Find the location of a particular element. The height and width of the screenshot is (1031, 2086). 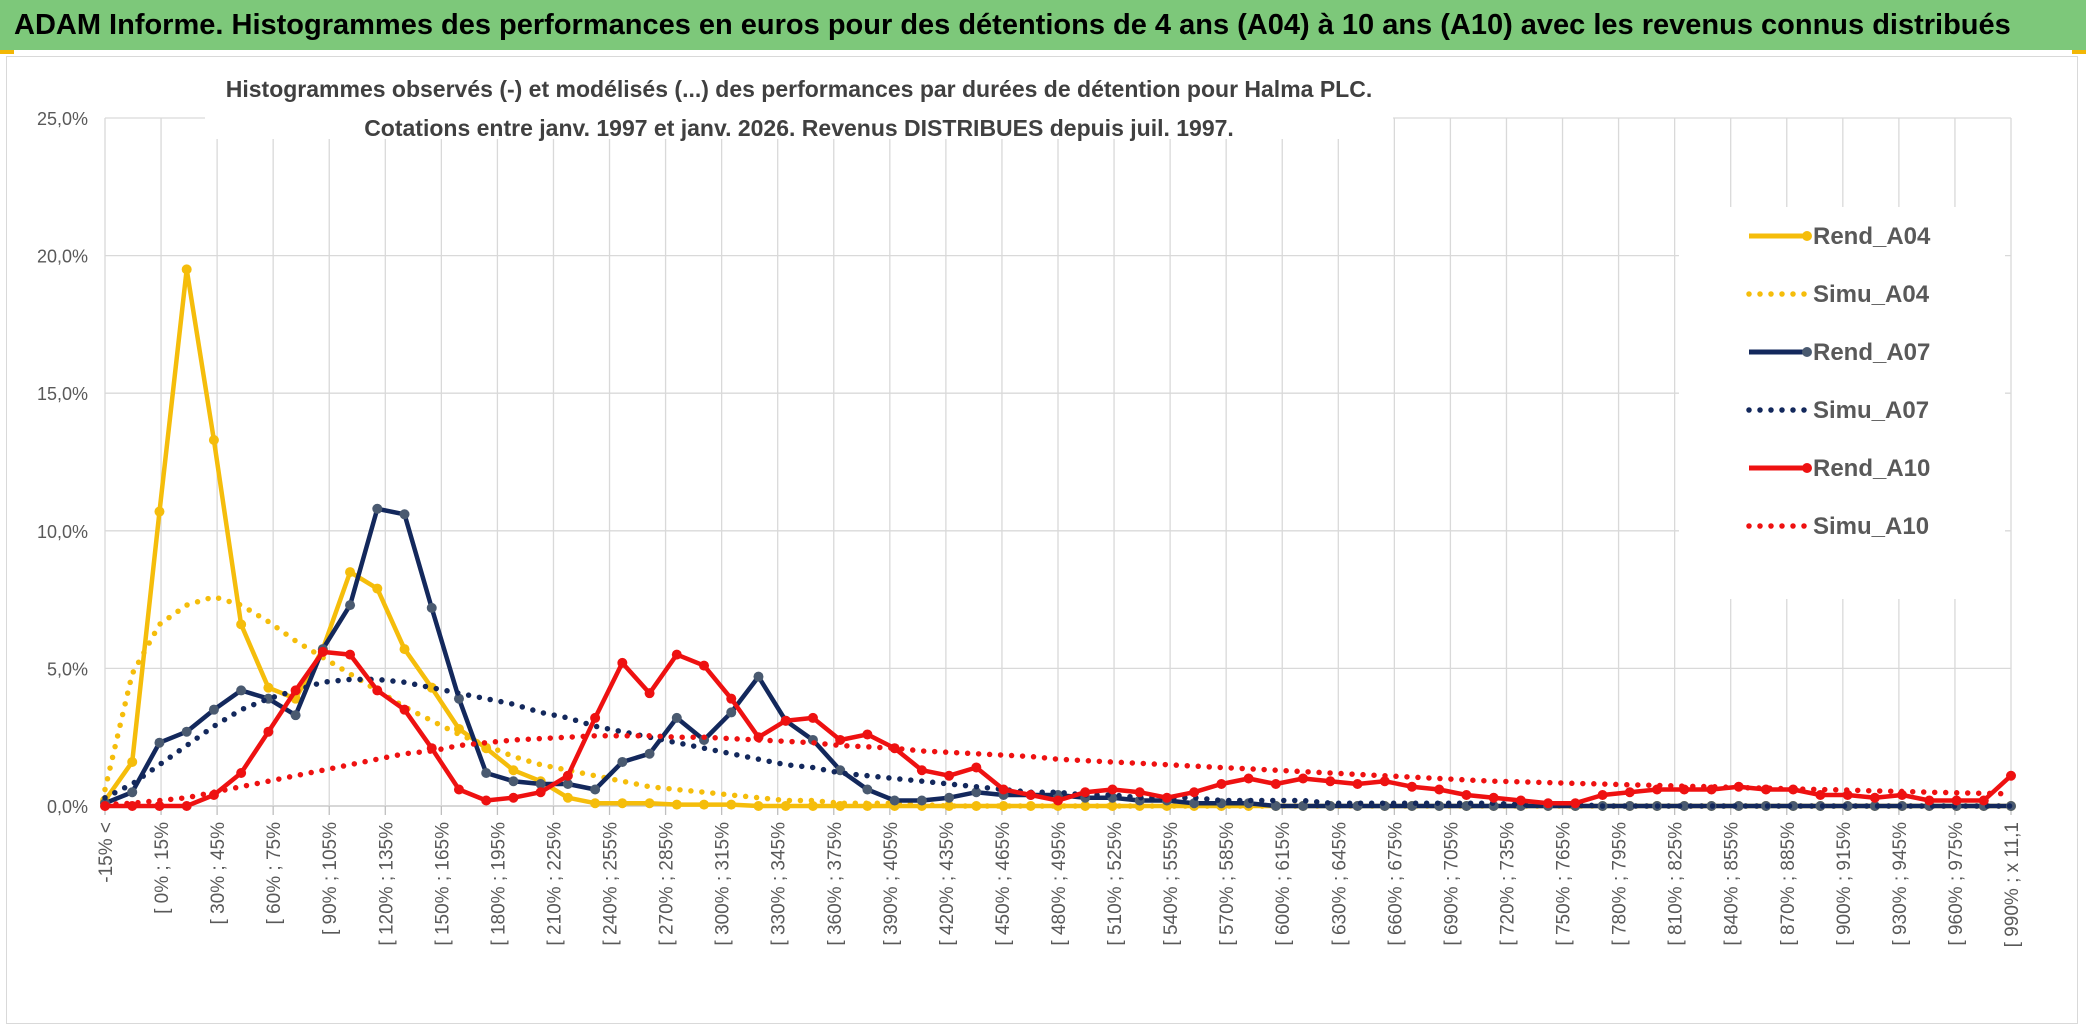

x-tick-label: [ 270% ; 285% is located at coordinates (667, 884).